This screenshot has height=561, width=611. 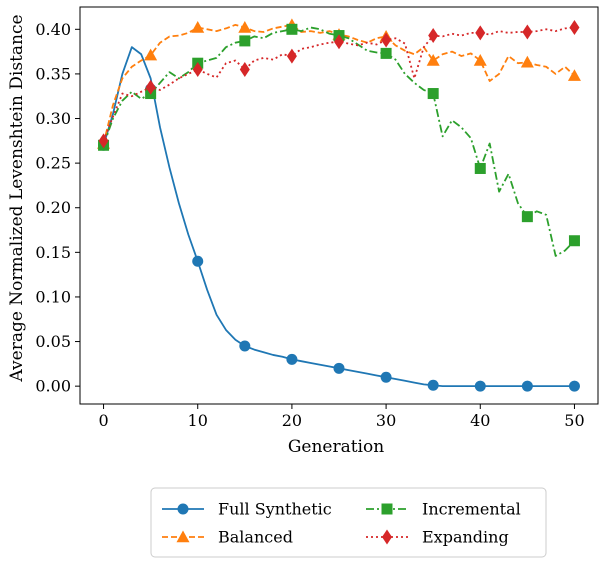 What do you see at coordinates (336, 447) in the screenshot?
I see `x-axis-label: Generation` at bounding box center [336, 447].